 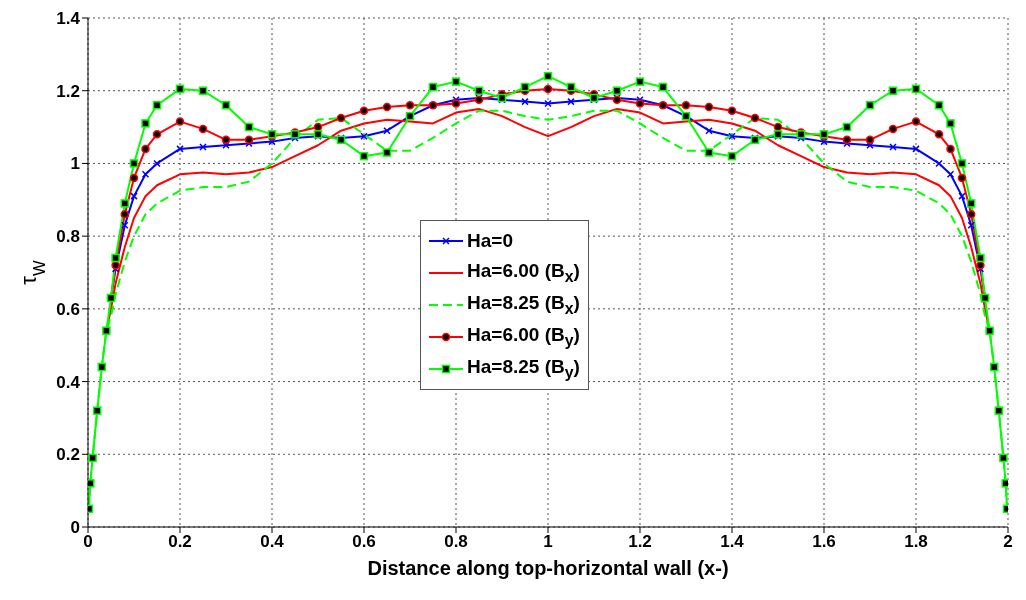 I want to click on x-tick-label: 0.8, so click(x=456, y=542).